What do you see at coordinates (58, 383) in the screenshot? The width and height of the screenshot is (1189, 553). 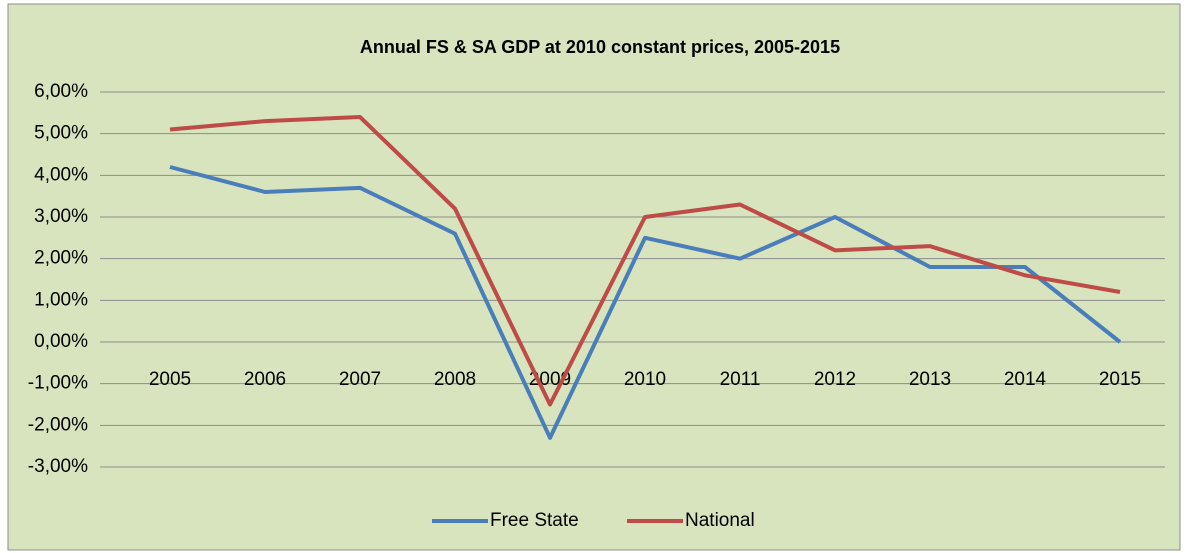 I see `y-tick-label: -1,00%` at bounding box center [58, 383].